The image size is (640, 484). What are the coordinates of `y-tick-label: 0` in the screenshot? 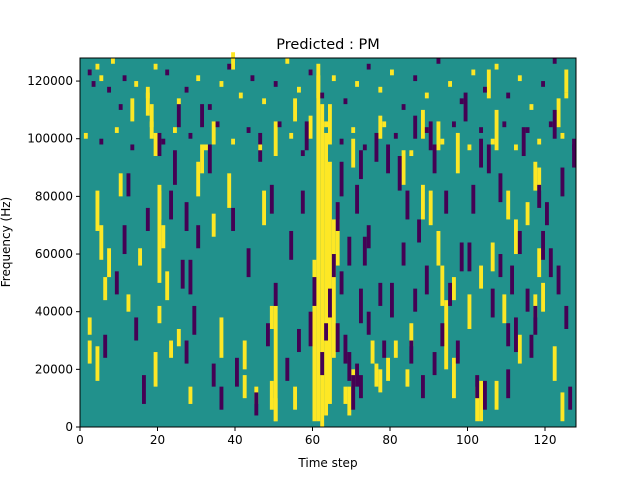 It's located at (69, 427).